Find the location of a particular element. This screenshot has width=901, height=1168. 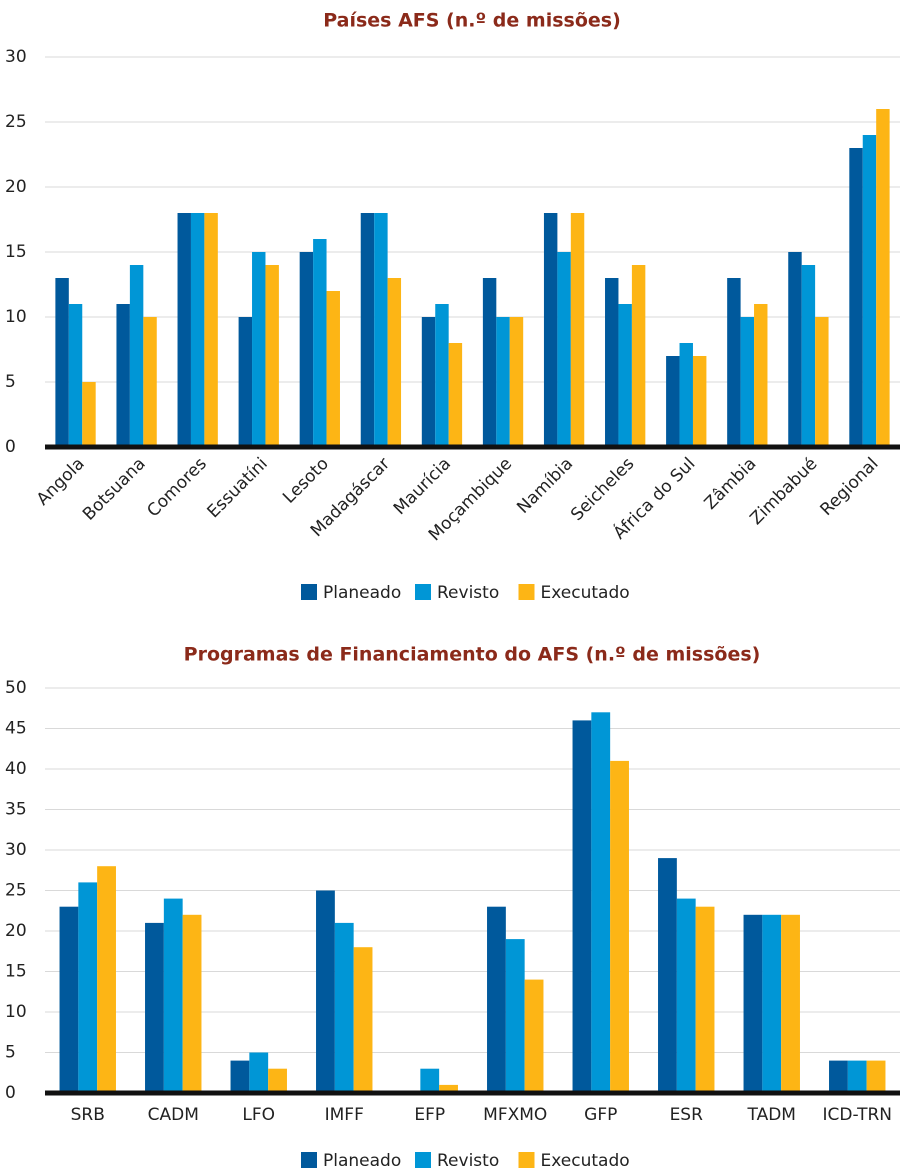

x-tick-label: ICD-TRN is located at coordinates (857, 1115).